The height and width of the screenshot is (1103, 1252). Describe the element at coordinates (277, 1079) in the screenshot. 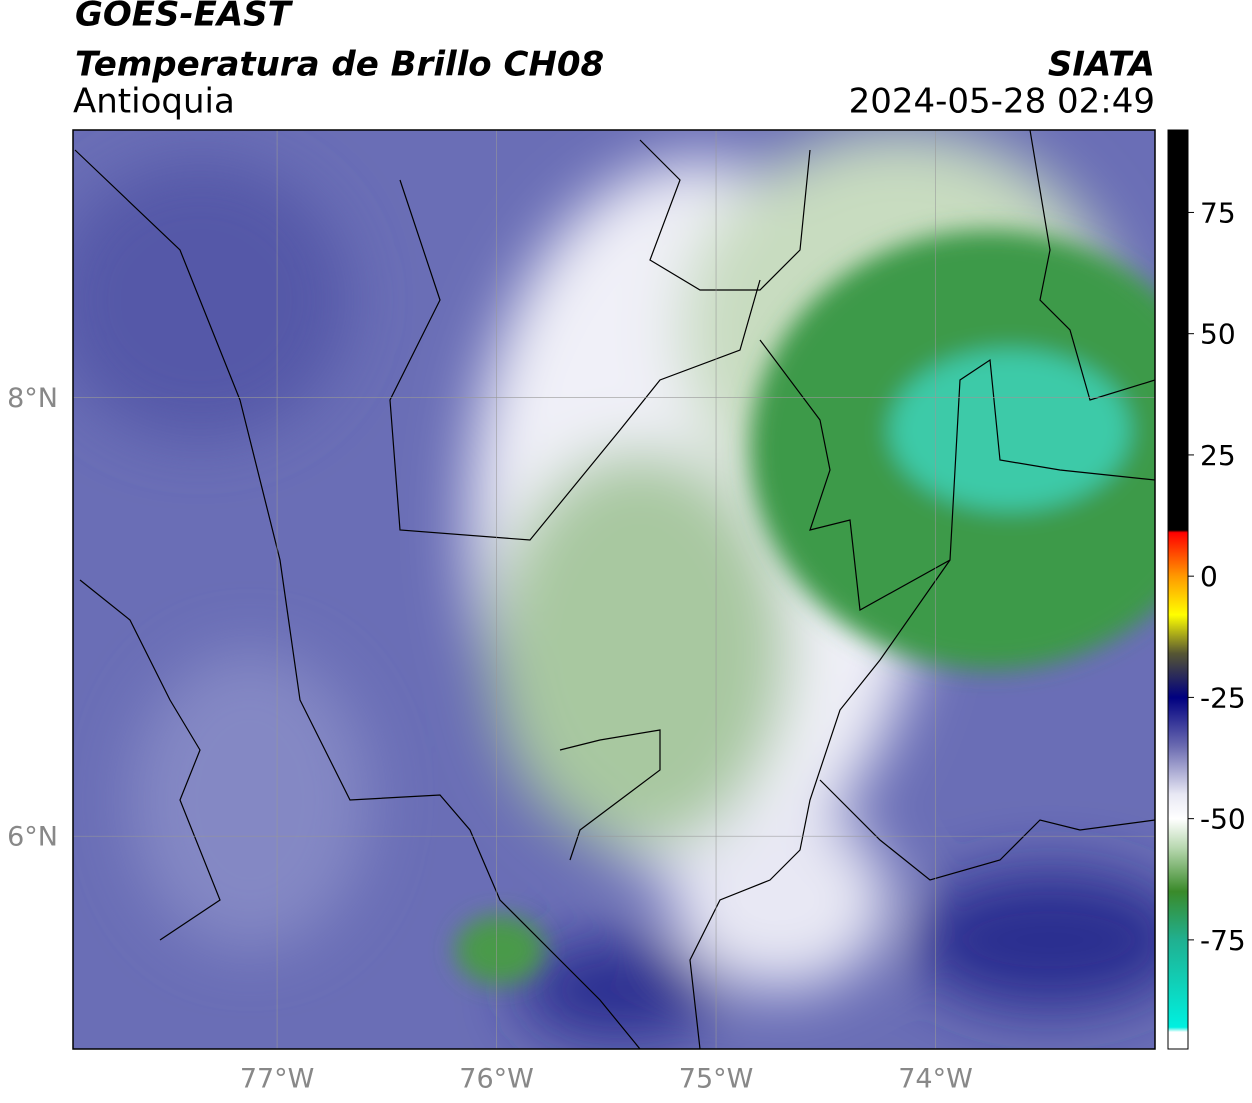

I see `lon-label: 77°W` at that location.